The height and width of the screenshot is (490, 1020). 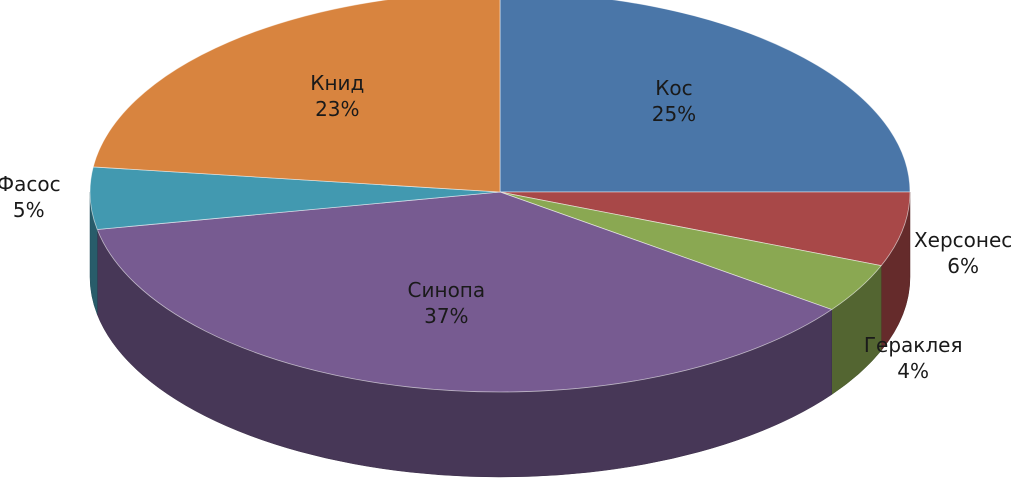 What do you see at coordinates (446, 316) in the screenshot?
I see `label-value: 37%` at bounding box center [446, 316].